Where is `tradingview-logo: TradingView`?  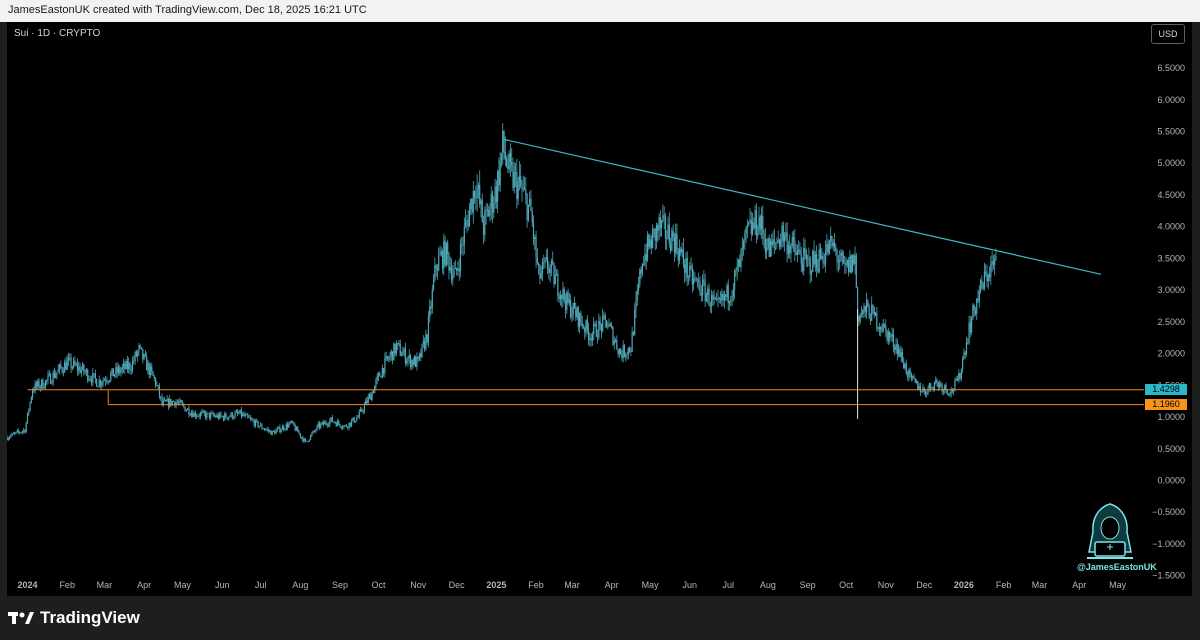 tradingview-logo: TradingView is located at coordinates (74, 618).